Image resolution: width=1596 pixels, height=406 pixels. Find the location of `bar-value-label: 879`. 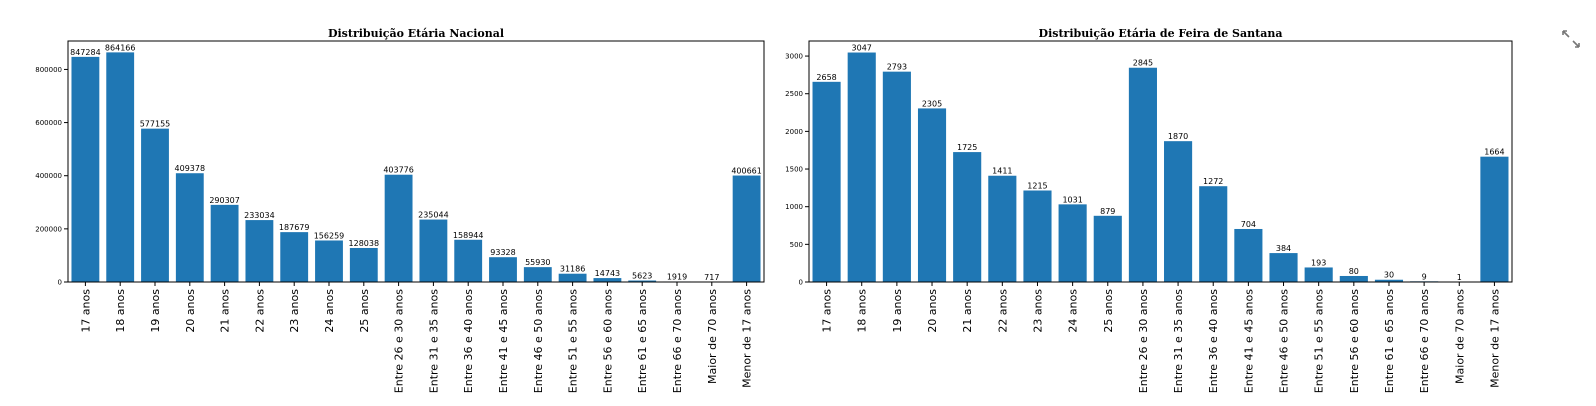

bar-value-label: 879 is located at coordinates (1107, 211).